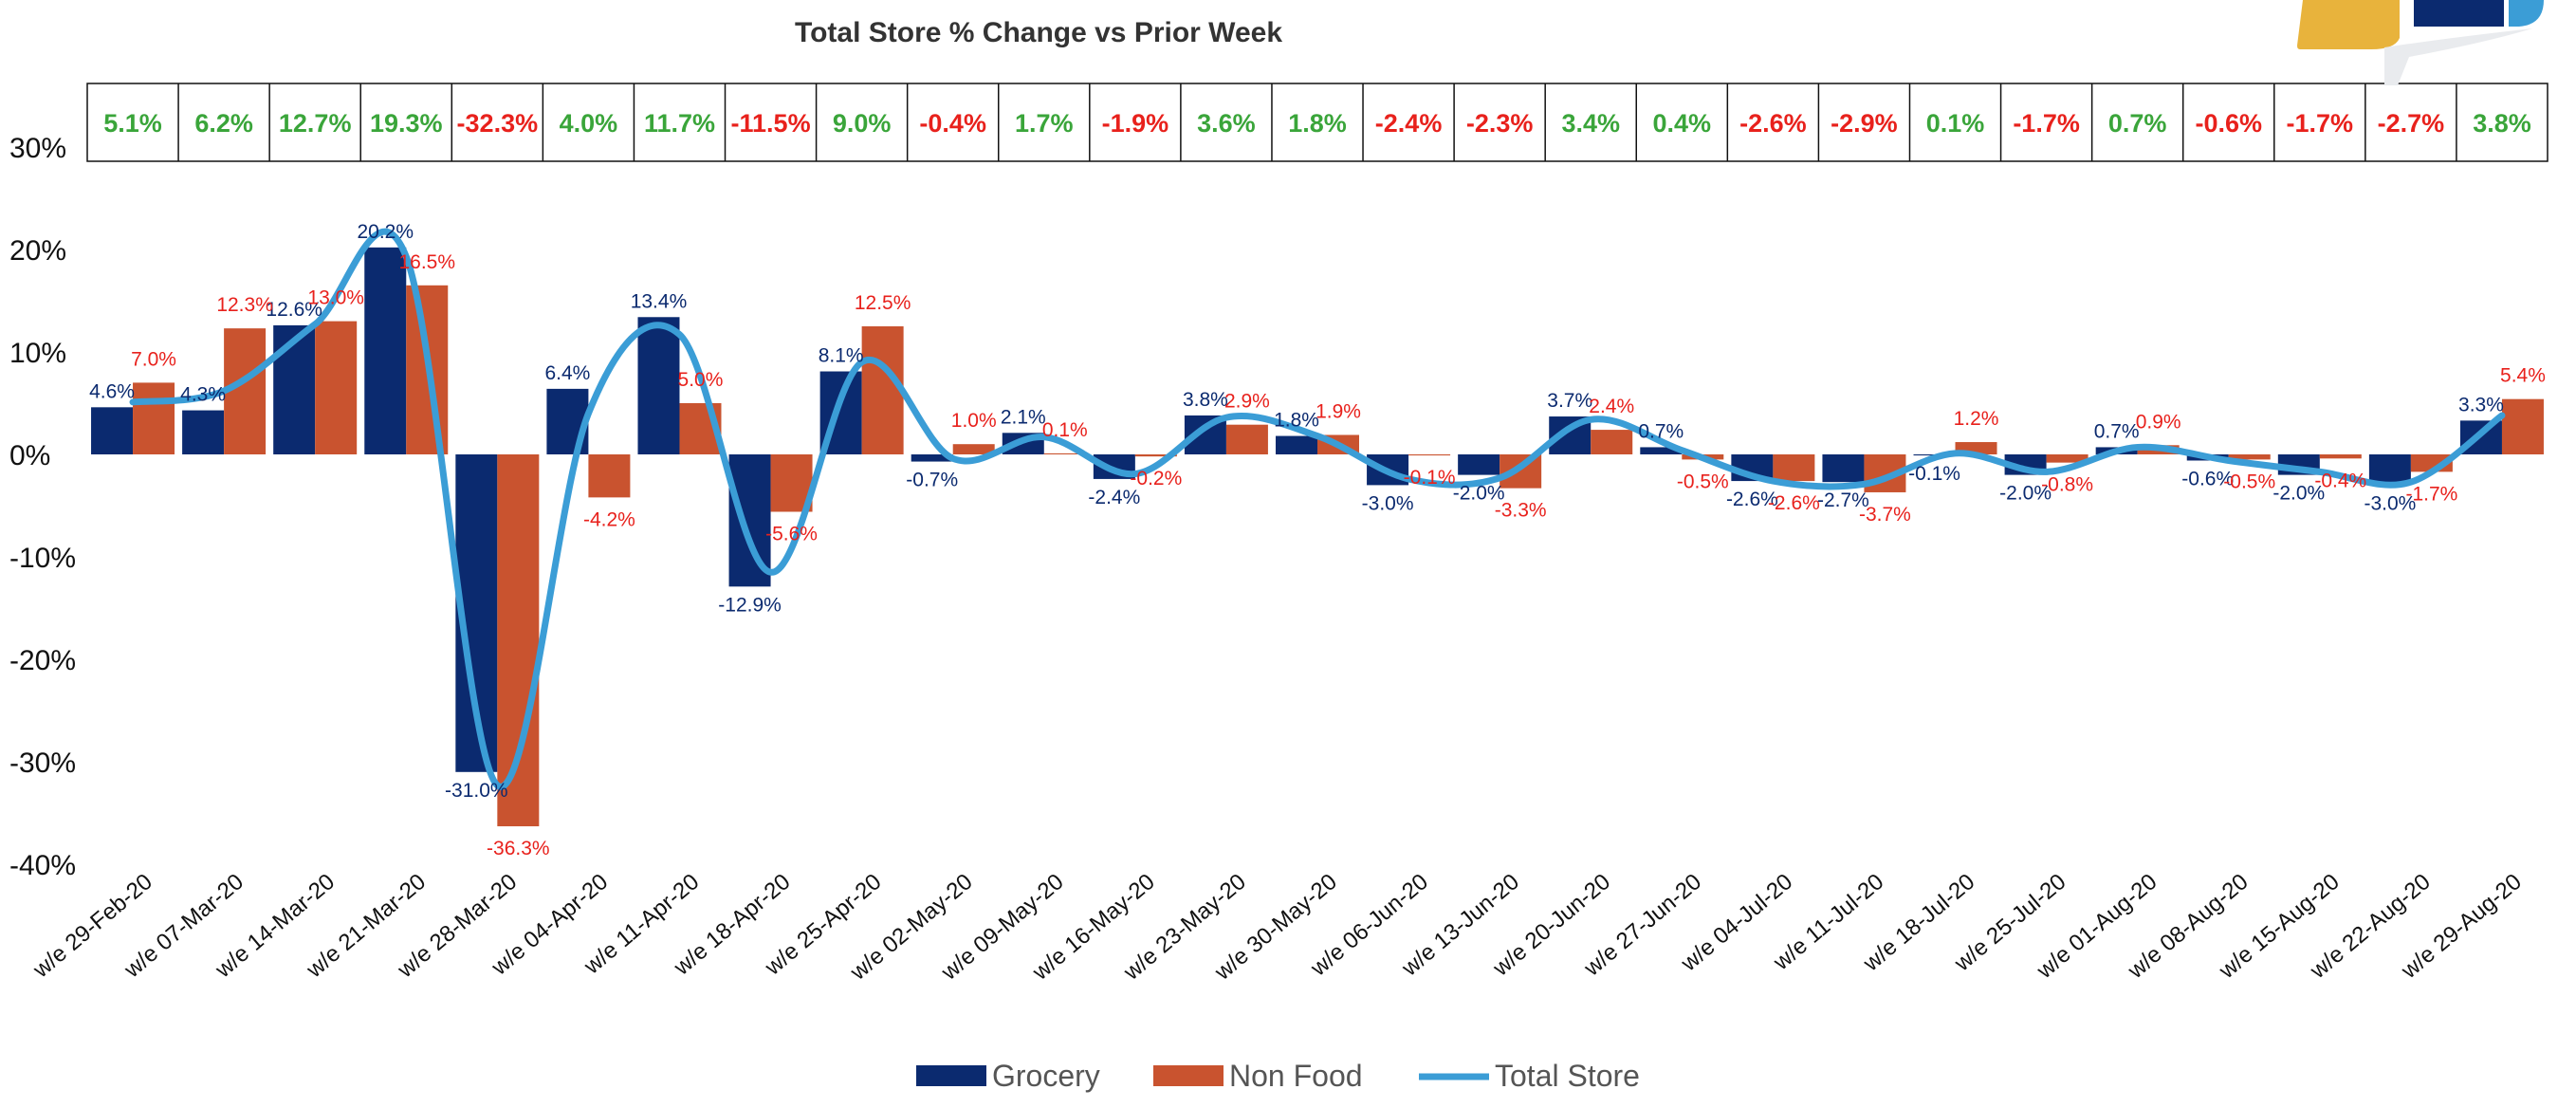  Describe the element at coordinates (1934, 474) in the screenshot. I see `grocery-data-label: -0.1%` at that location.